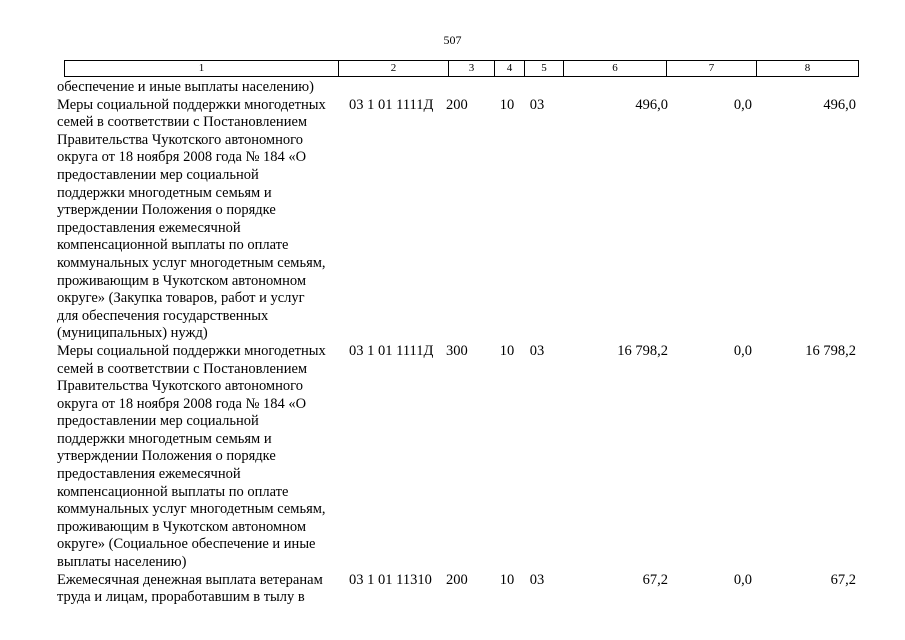 The width and height of the screenshot is (905, 640). I want to click on table-header-cell-2: 2, so click(393, 68).